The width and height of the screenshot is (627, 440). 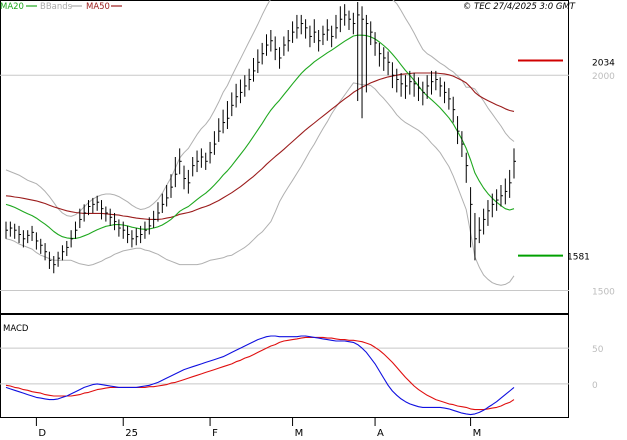 What do you see at coordinates (380, 433) in the screenshot?
I see `x-tick-label: A` at bounding box center [380, 433].